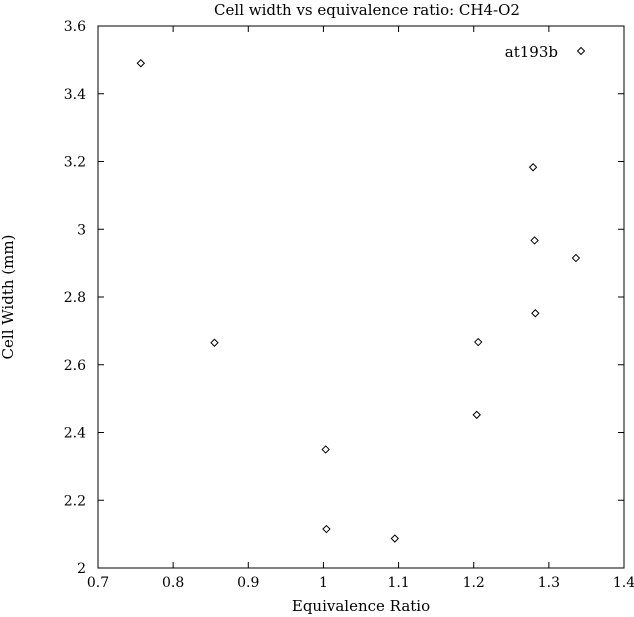  Describe the element at coordinates (531, 52) in the screenshot. I see `legend-label: at193b` at that location.